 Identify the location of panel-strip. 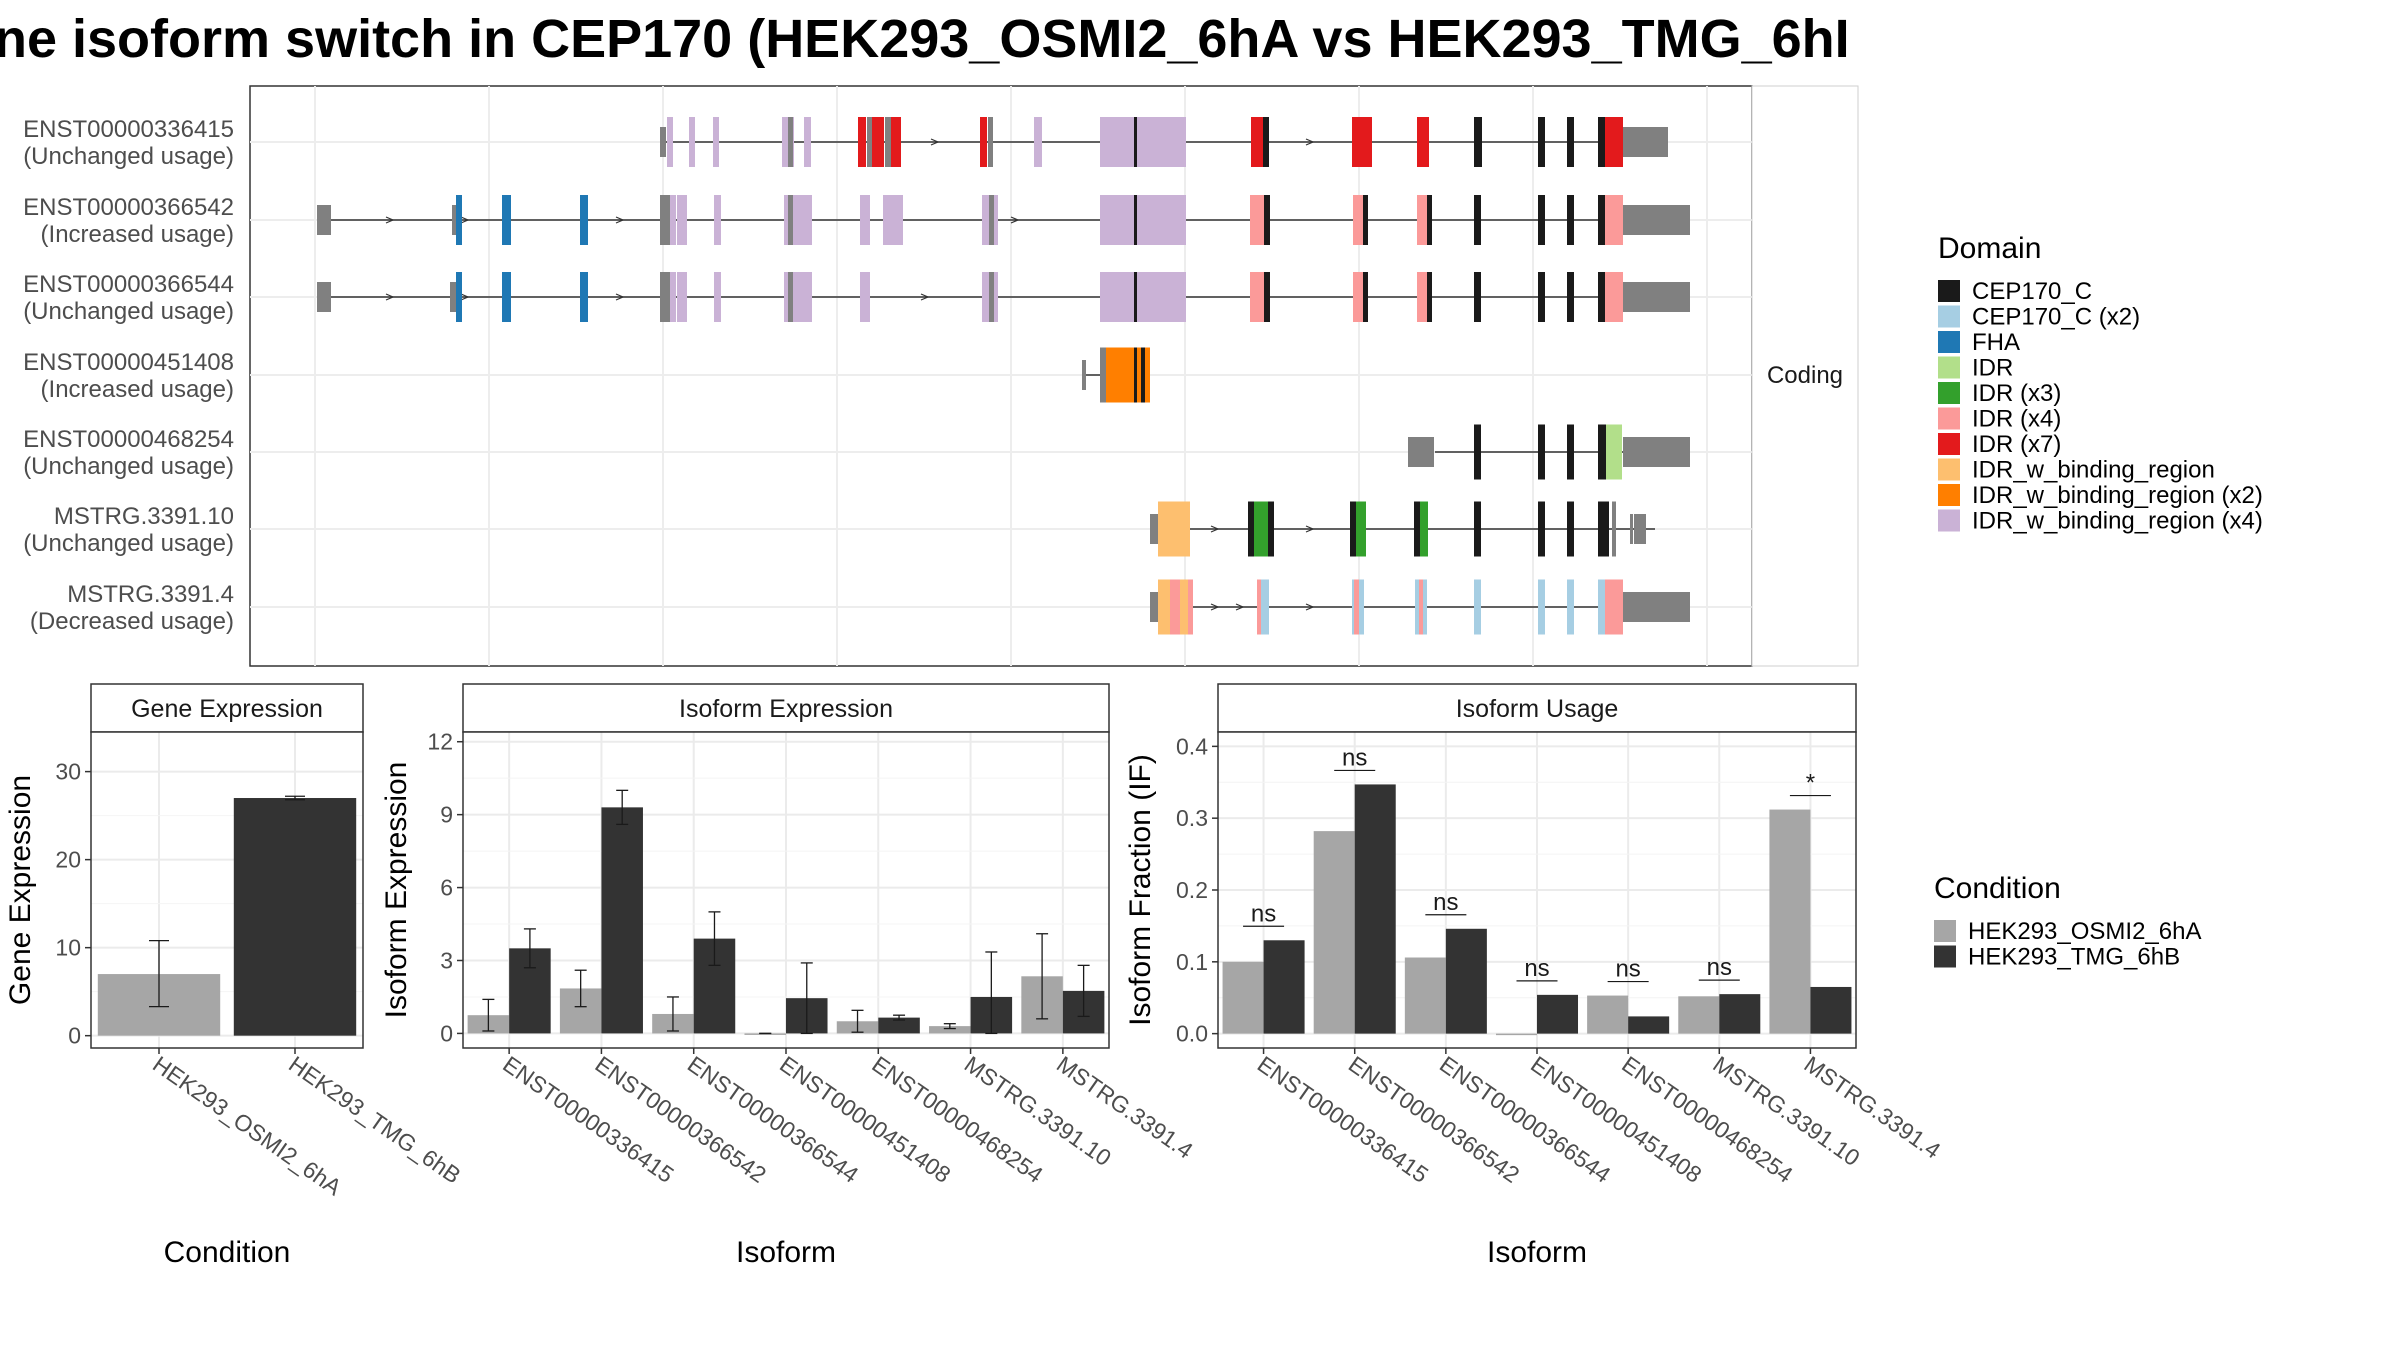
(227, 708).